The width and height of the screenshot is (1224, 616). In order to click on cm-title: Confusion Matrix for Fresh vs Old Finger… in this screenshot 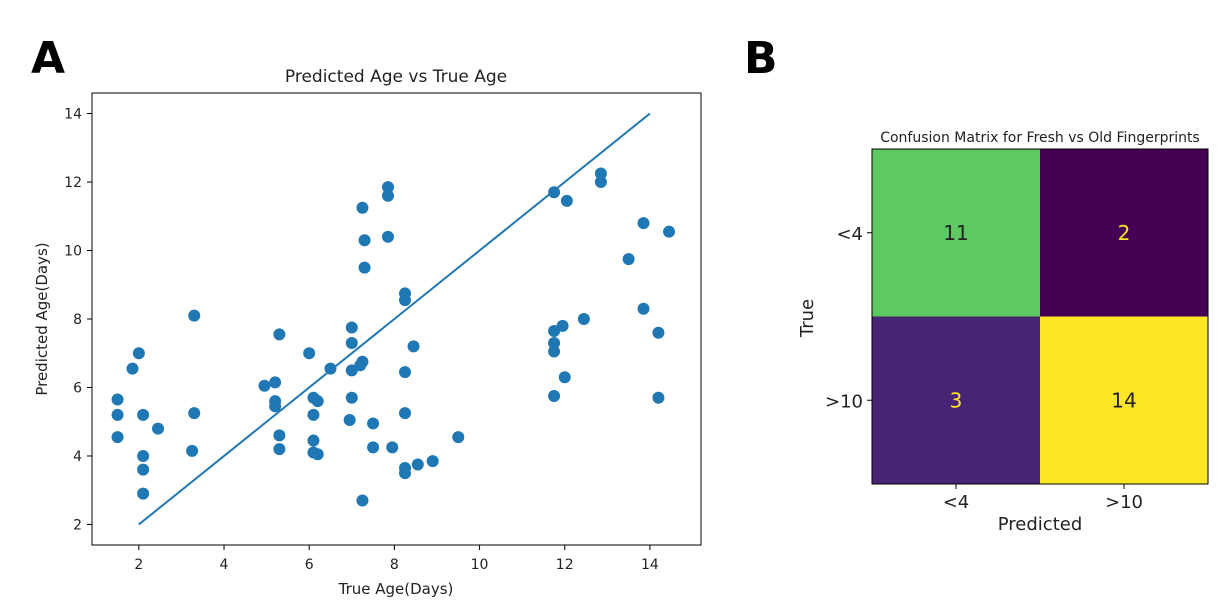, I will do `click(1040, 138)`.